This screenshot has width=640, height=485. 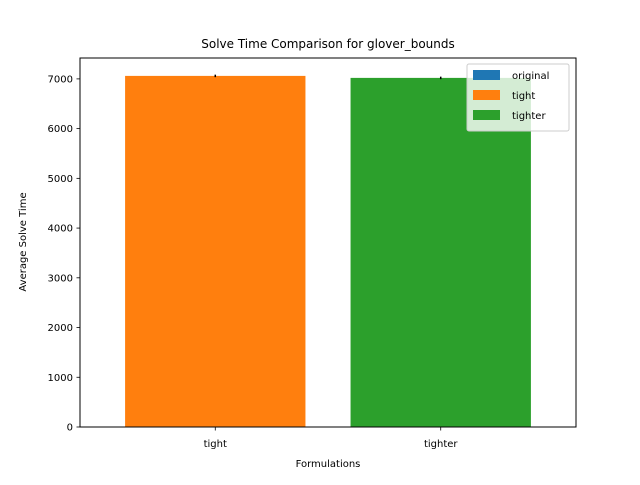 What do you see at coordinates (215, 444) in the screenshot?
I see `x-tick-label: tight` at bounding box center [215, 444].